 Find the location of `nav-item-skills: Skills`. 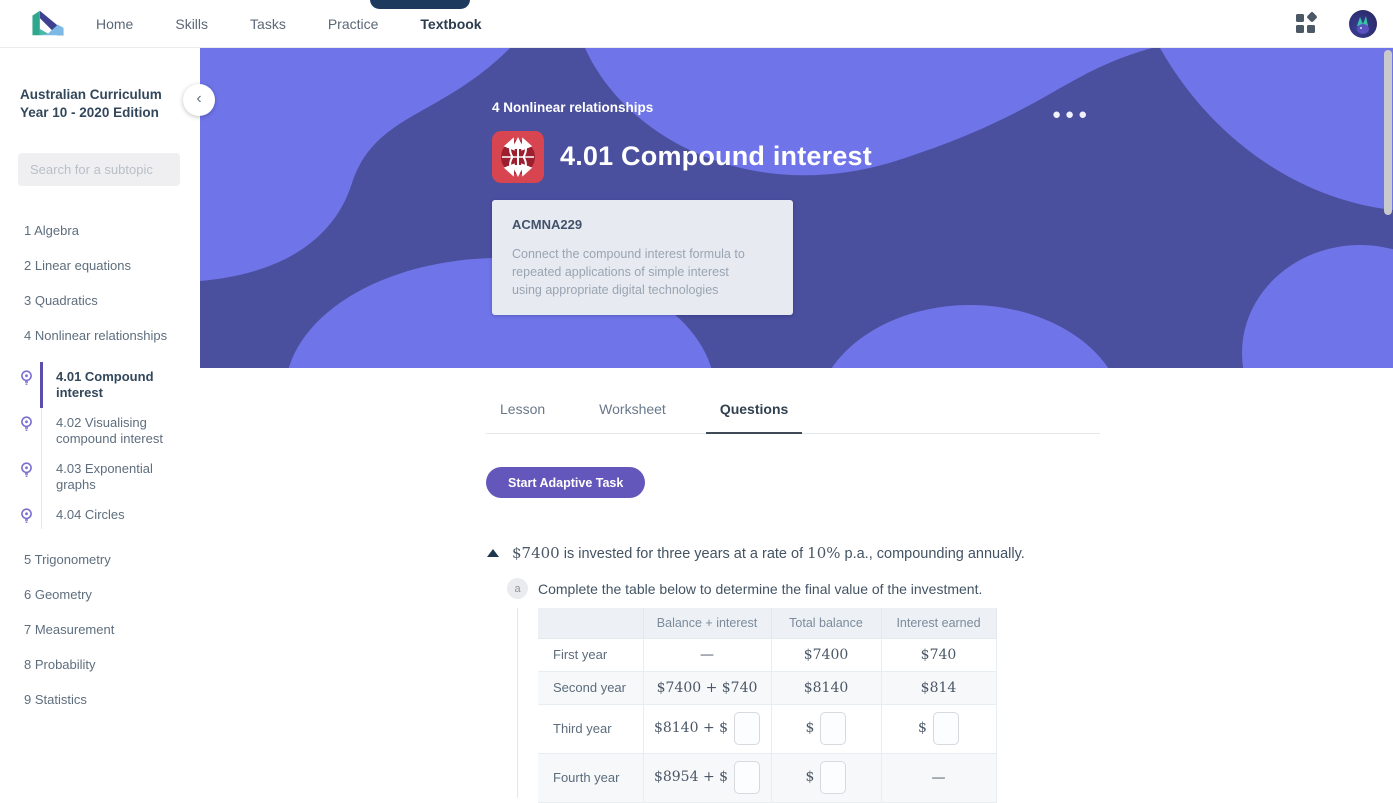

nav-item-skills: Skills is located at coordinates (192, 24).